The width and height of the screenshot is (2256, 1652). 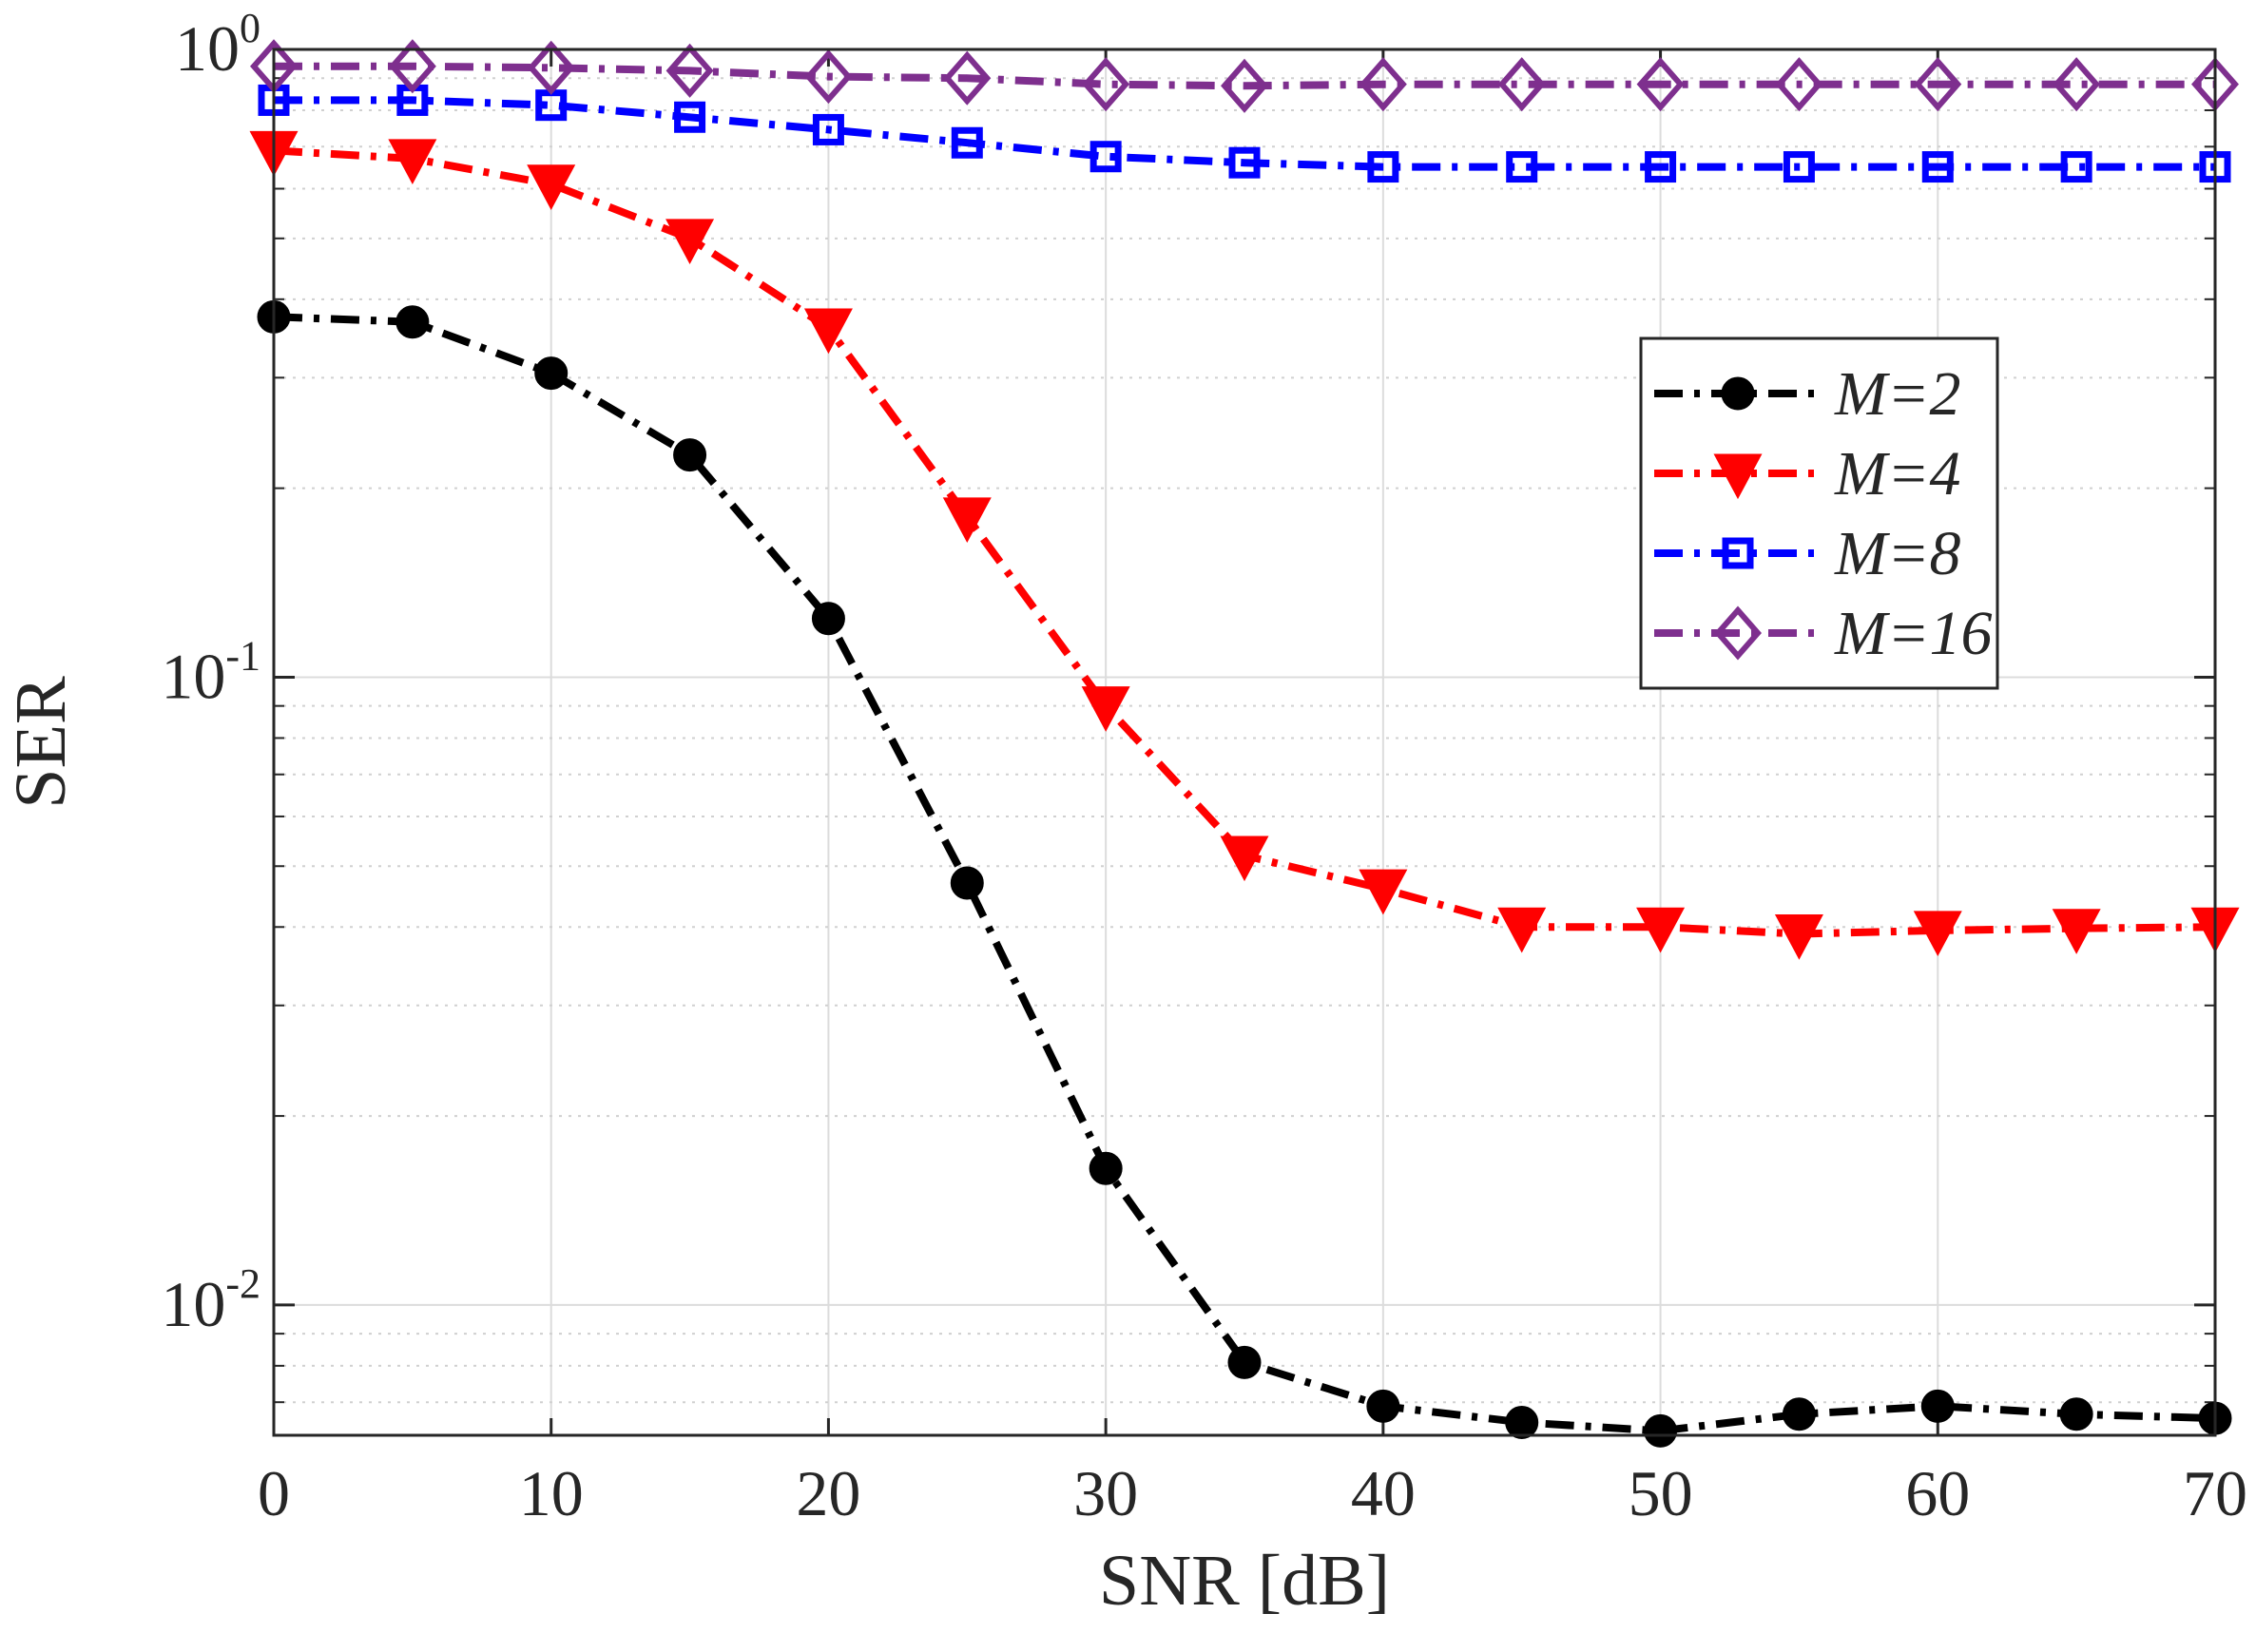 I want to click on legend-box, so click(x=1819, y=513).